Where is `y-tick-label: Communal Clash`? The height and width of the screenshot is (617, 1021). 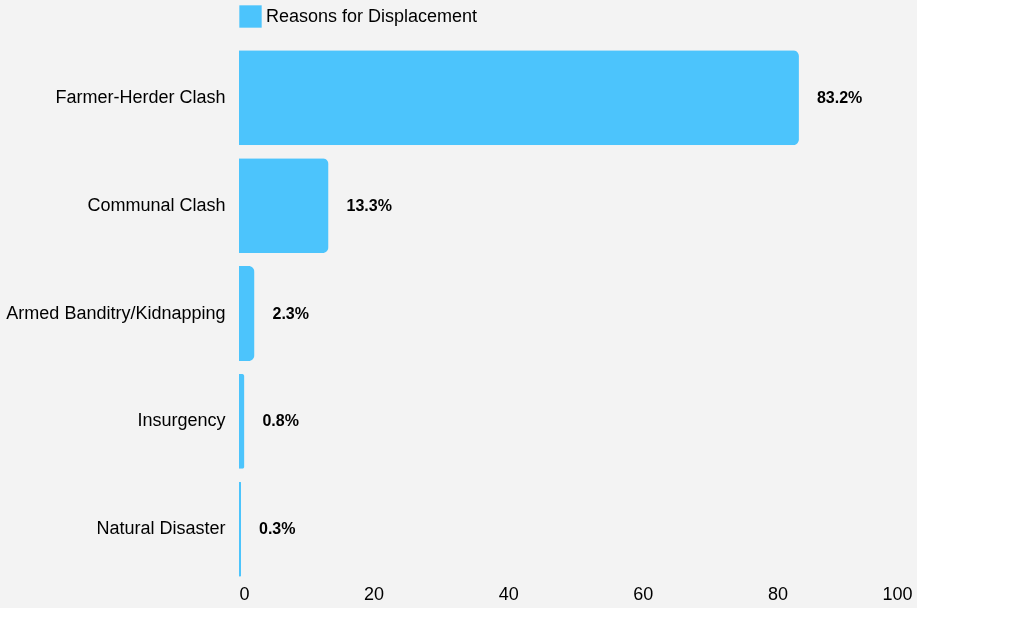
y-tick-label: Communal Clash is located at coordinates (156, 204).